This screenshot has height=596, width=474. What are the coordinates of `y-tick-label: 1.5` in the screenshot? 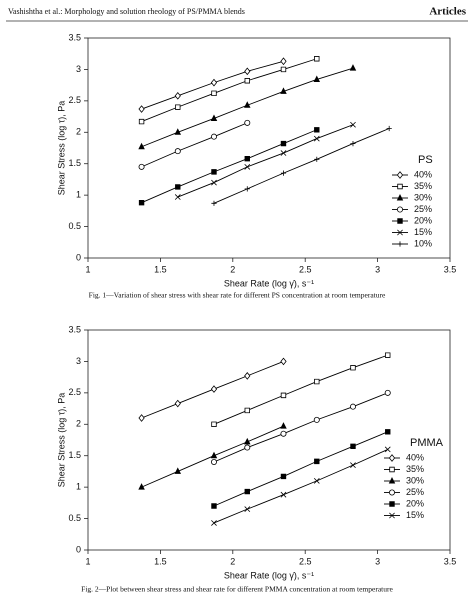 It's located at (74, 455).